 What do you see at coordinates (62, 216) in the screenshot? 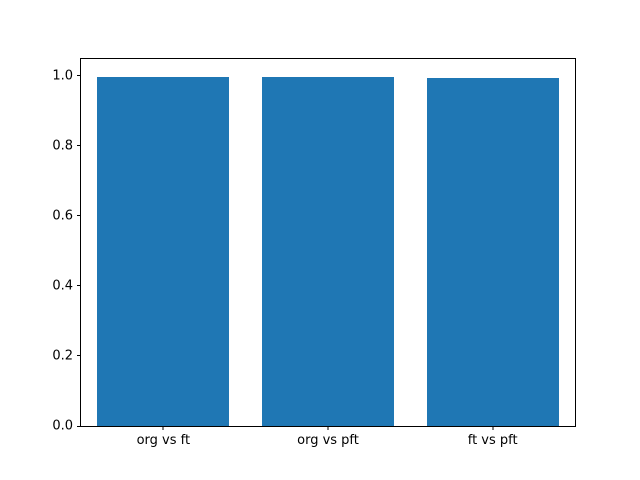
I see `y-tick-label: 0.6` at bounding box center [62, 216].